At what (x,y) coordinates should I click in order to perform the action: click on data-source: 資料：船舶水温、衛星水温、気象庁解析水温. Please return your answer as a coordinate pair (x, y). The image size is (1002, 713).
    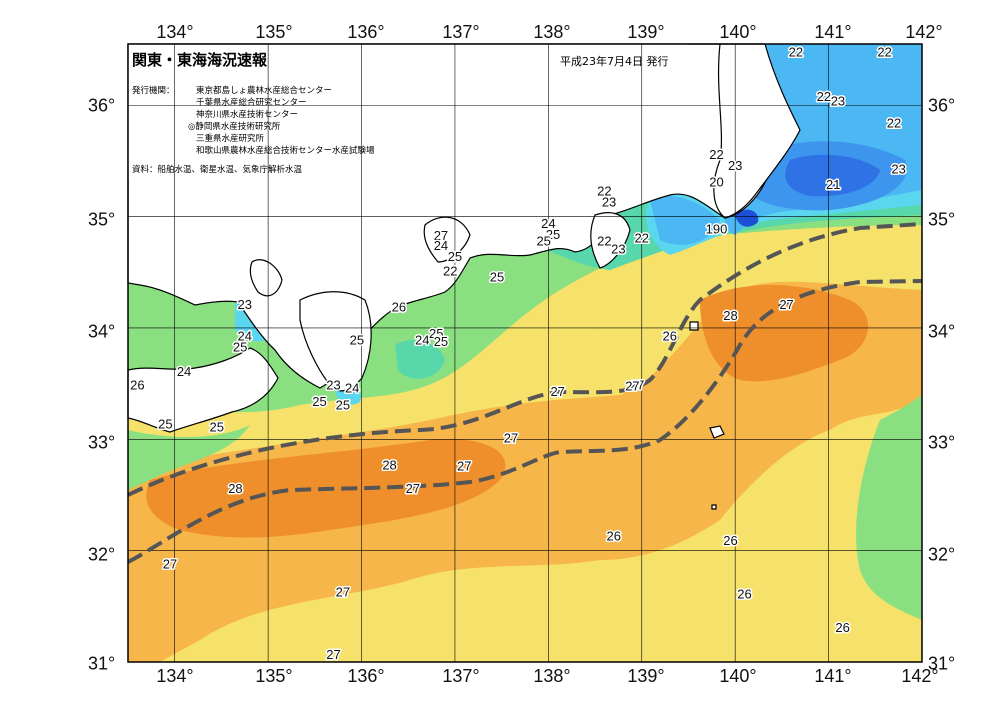
    Looking at the image, I should click on (217, 170).